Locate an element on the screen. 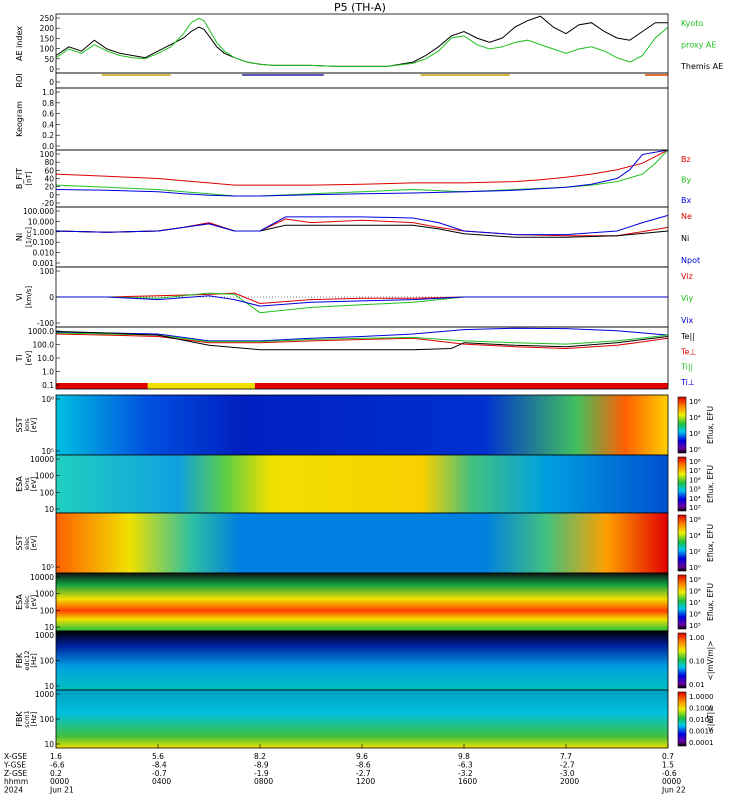  y-tick-label: 80 is located at coordinates (49, 162).